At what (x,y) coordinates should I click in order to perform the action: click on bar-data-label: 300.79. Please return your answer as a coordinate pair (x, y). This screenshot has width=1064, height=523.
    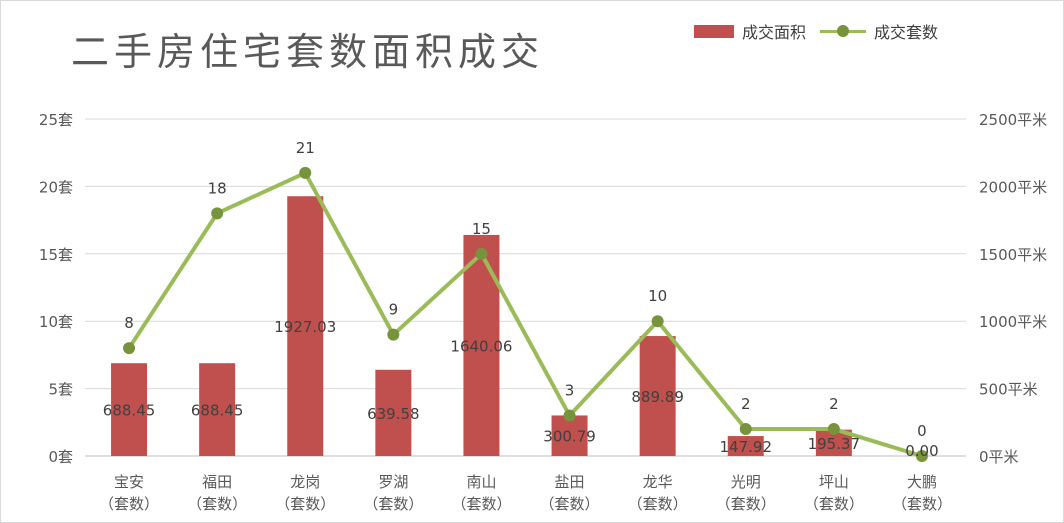
    Looking at the image, I should click on (569, 437).